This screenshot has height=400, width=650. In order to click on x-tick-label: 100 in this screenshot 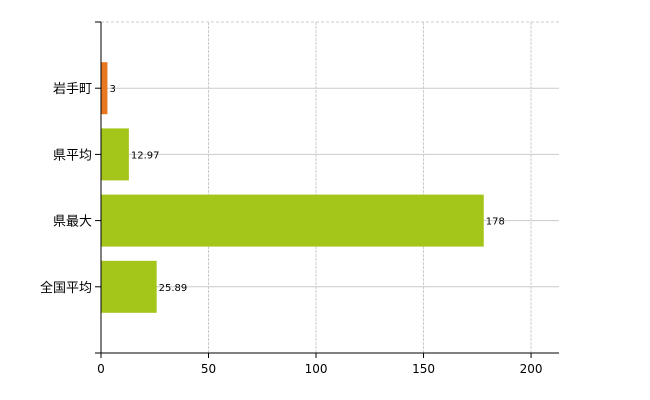, I will do `click(316, 369)`.